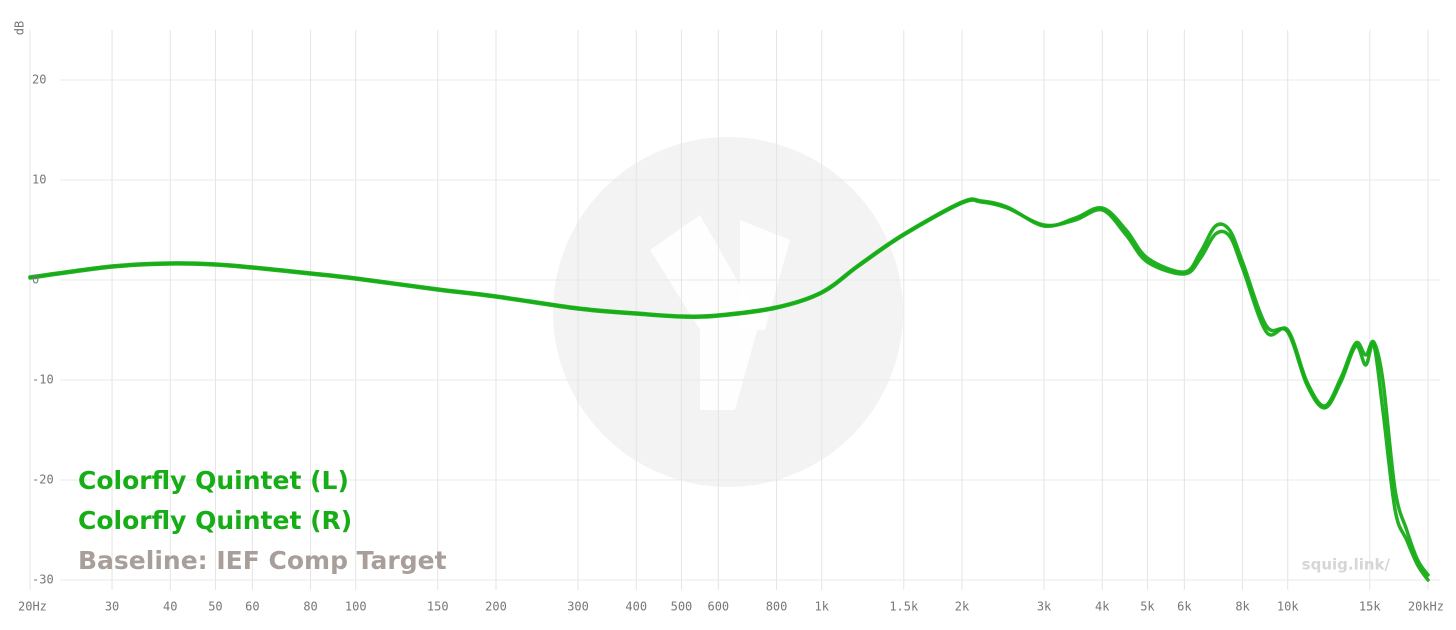  Describe the element at coordinates (262, 560) in the screenshot. I see `baseline-label: Baseline: IEF Comp Target` at that location.